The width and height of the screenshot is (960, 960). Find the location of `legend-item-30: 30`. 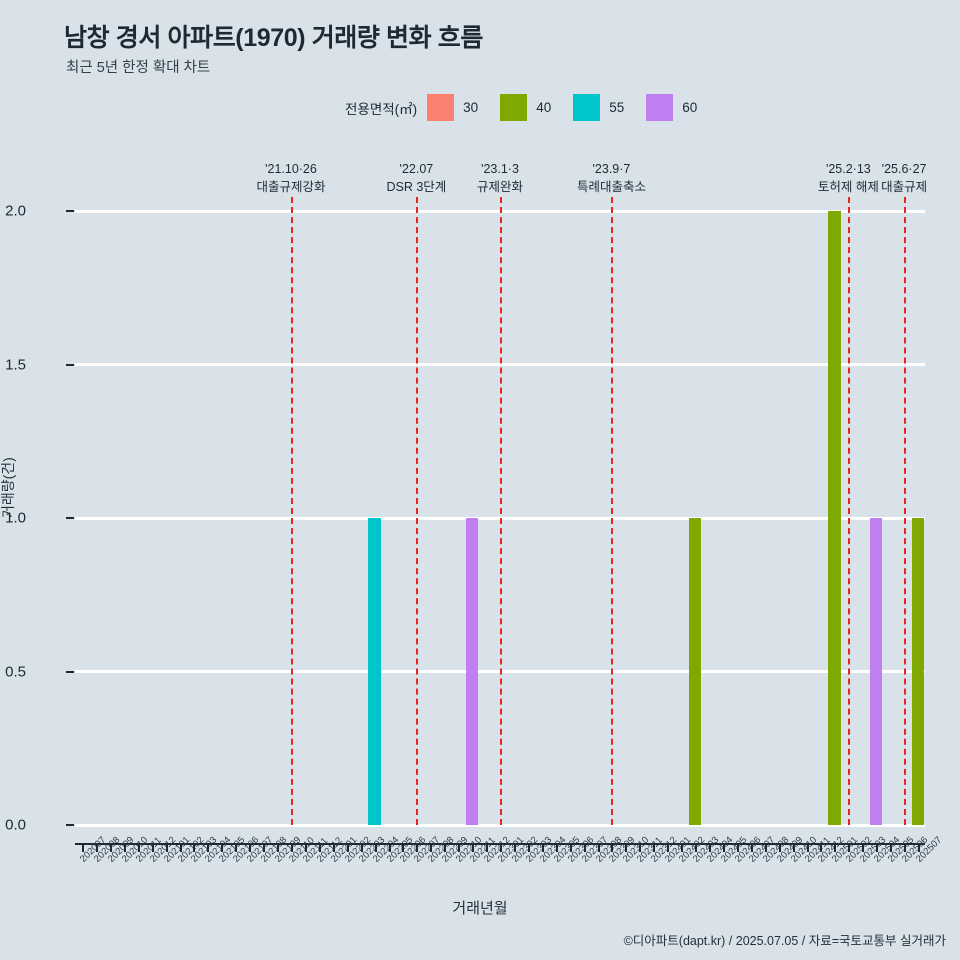

legend-item-30: 30 is located at coordinates (461, 107).